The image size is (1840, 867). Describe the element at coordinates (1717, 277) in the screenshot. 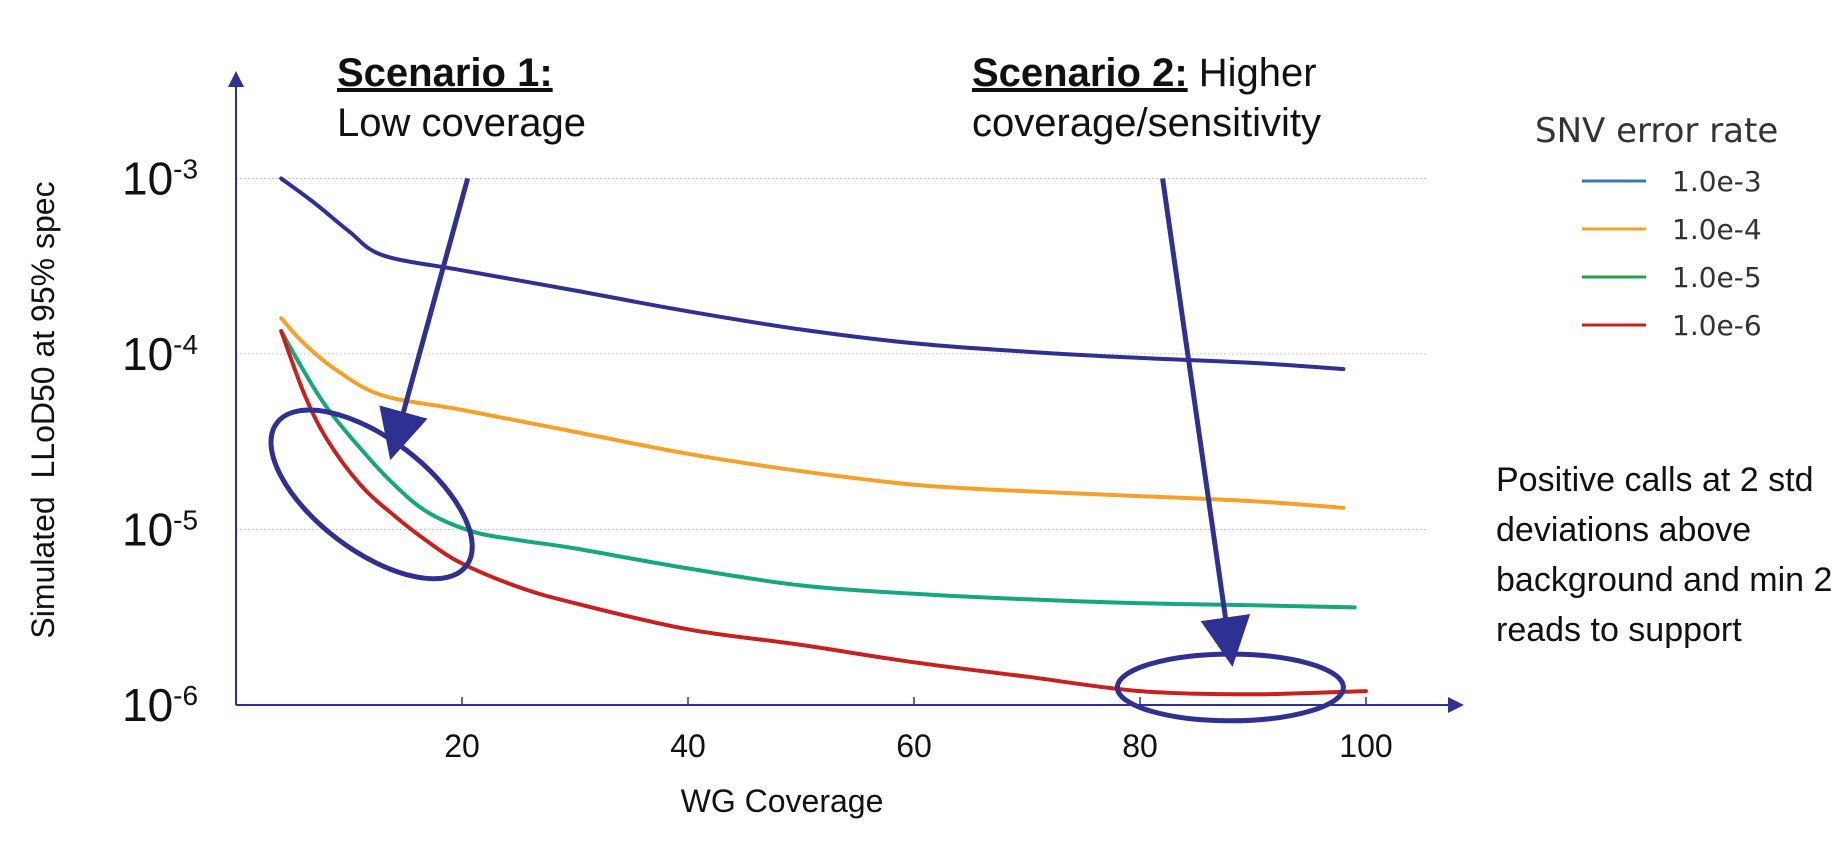

I see `legend-label-1.0e-5: 1.0e-5` at that location.